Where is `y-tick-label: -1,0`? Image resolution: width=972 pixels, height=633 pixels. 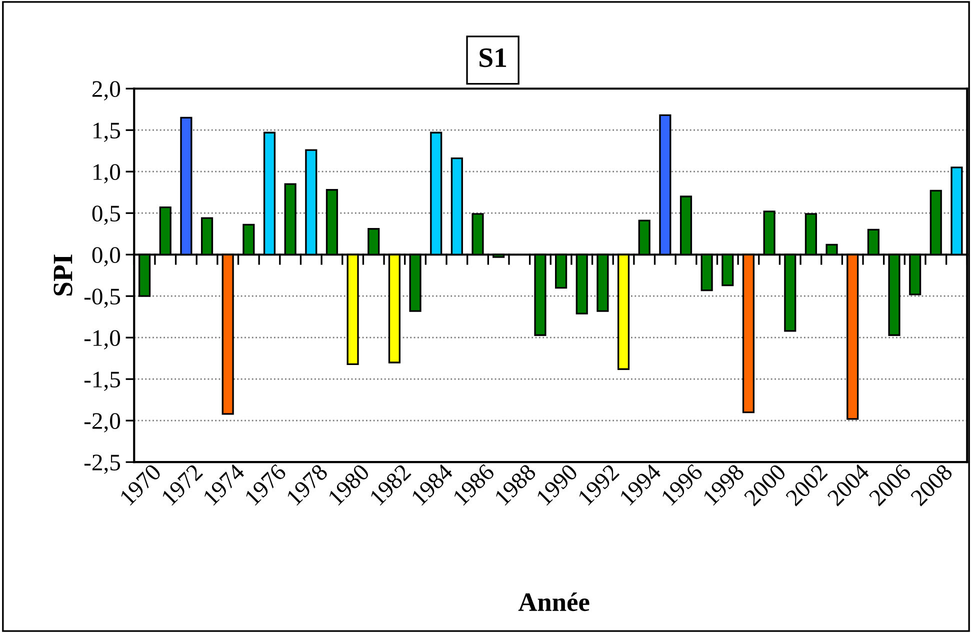
y-tick-label: -1,0 is located at coordinates (102, 340).